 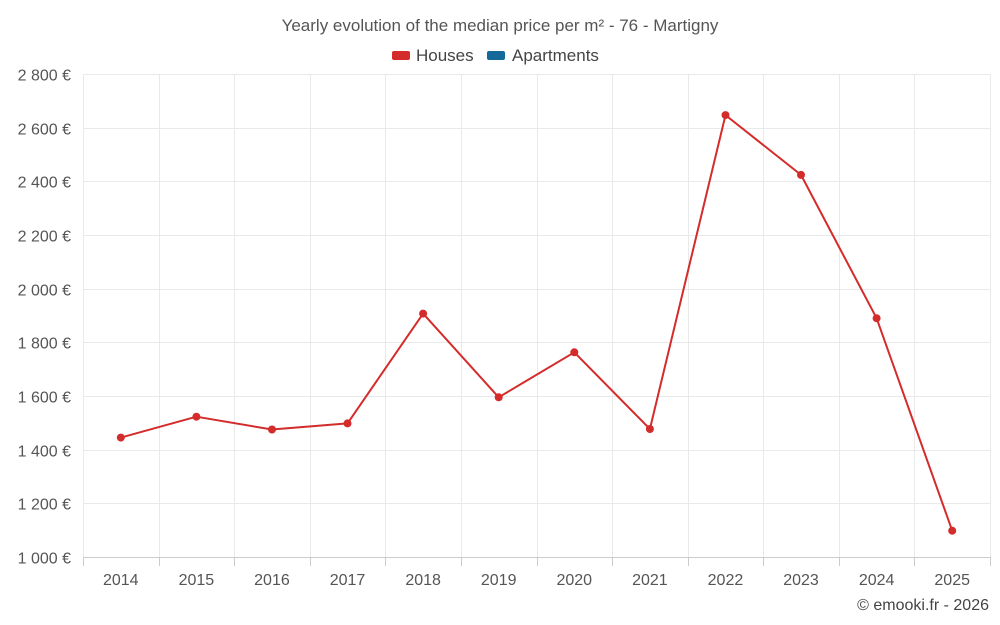 I want to click on y-tick-label: 1 600 €, so click(x=44, y=398).